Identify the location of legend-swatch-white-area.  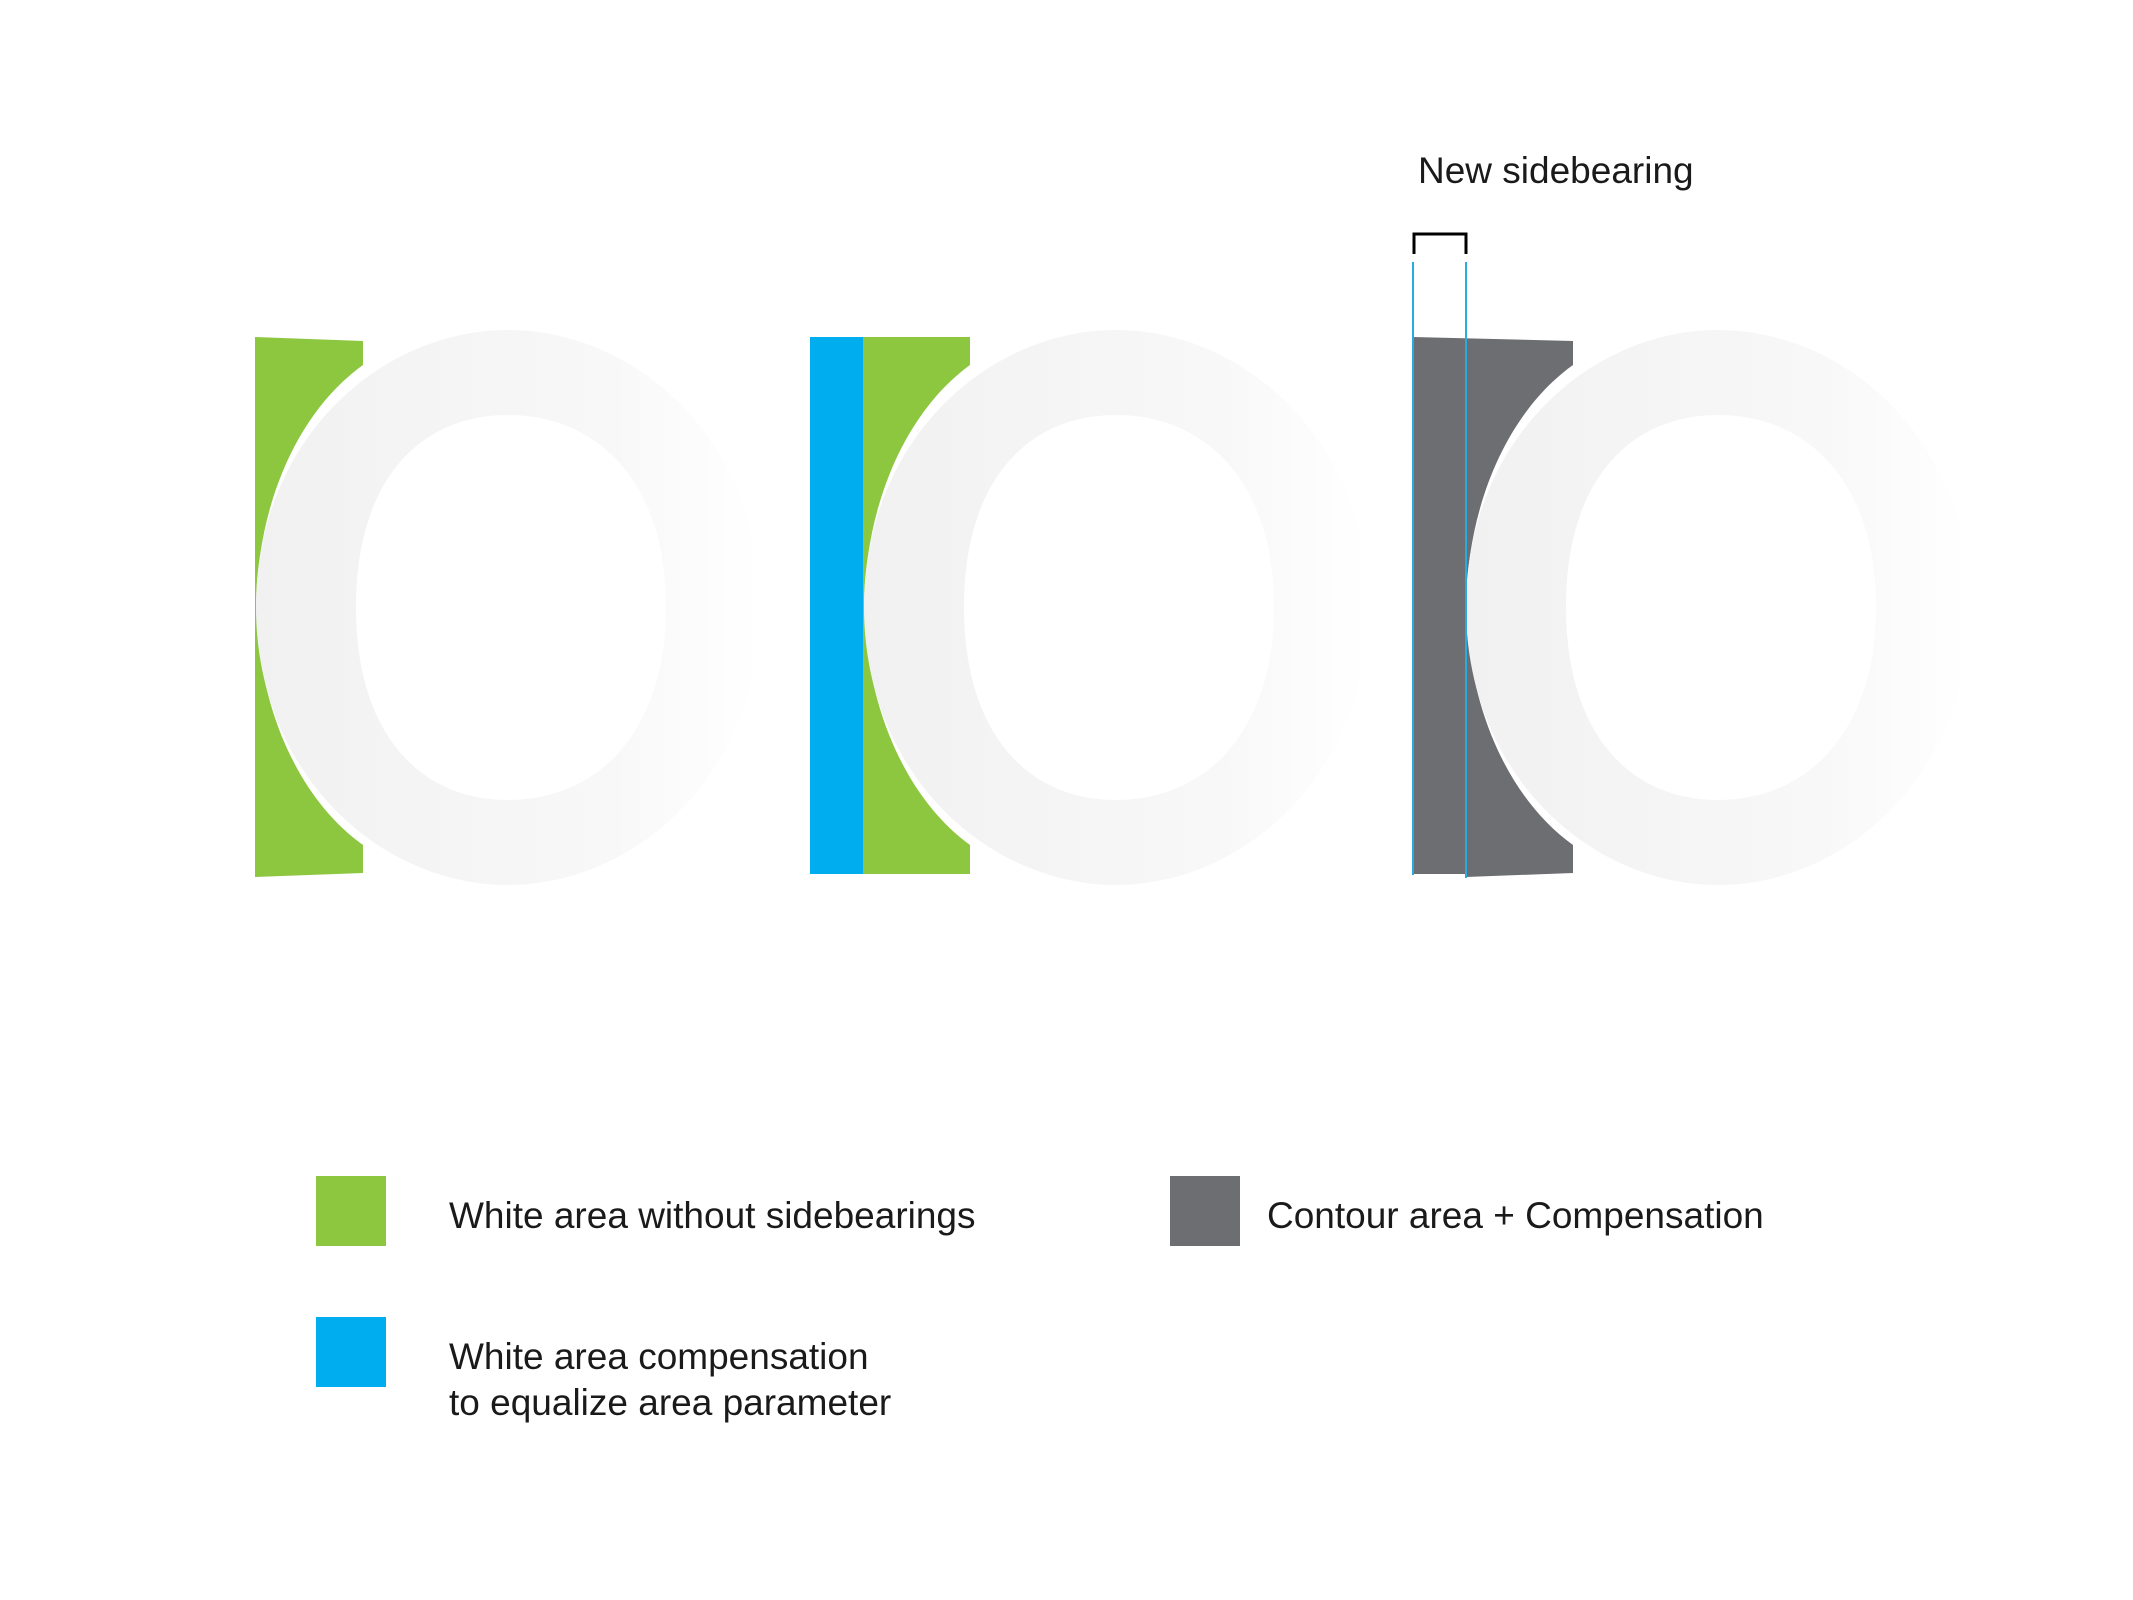
(351, 1211).